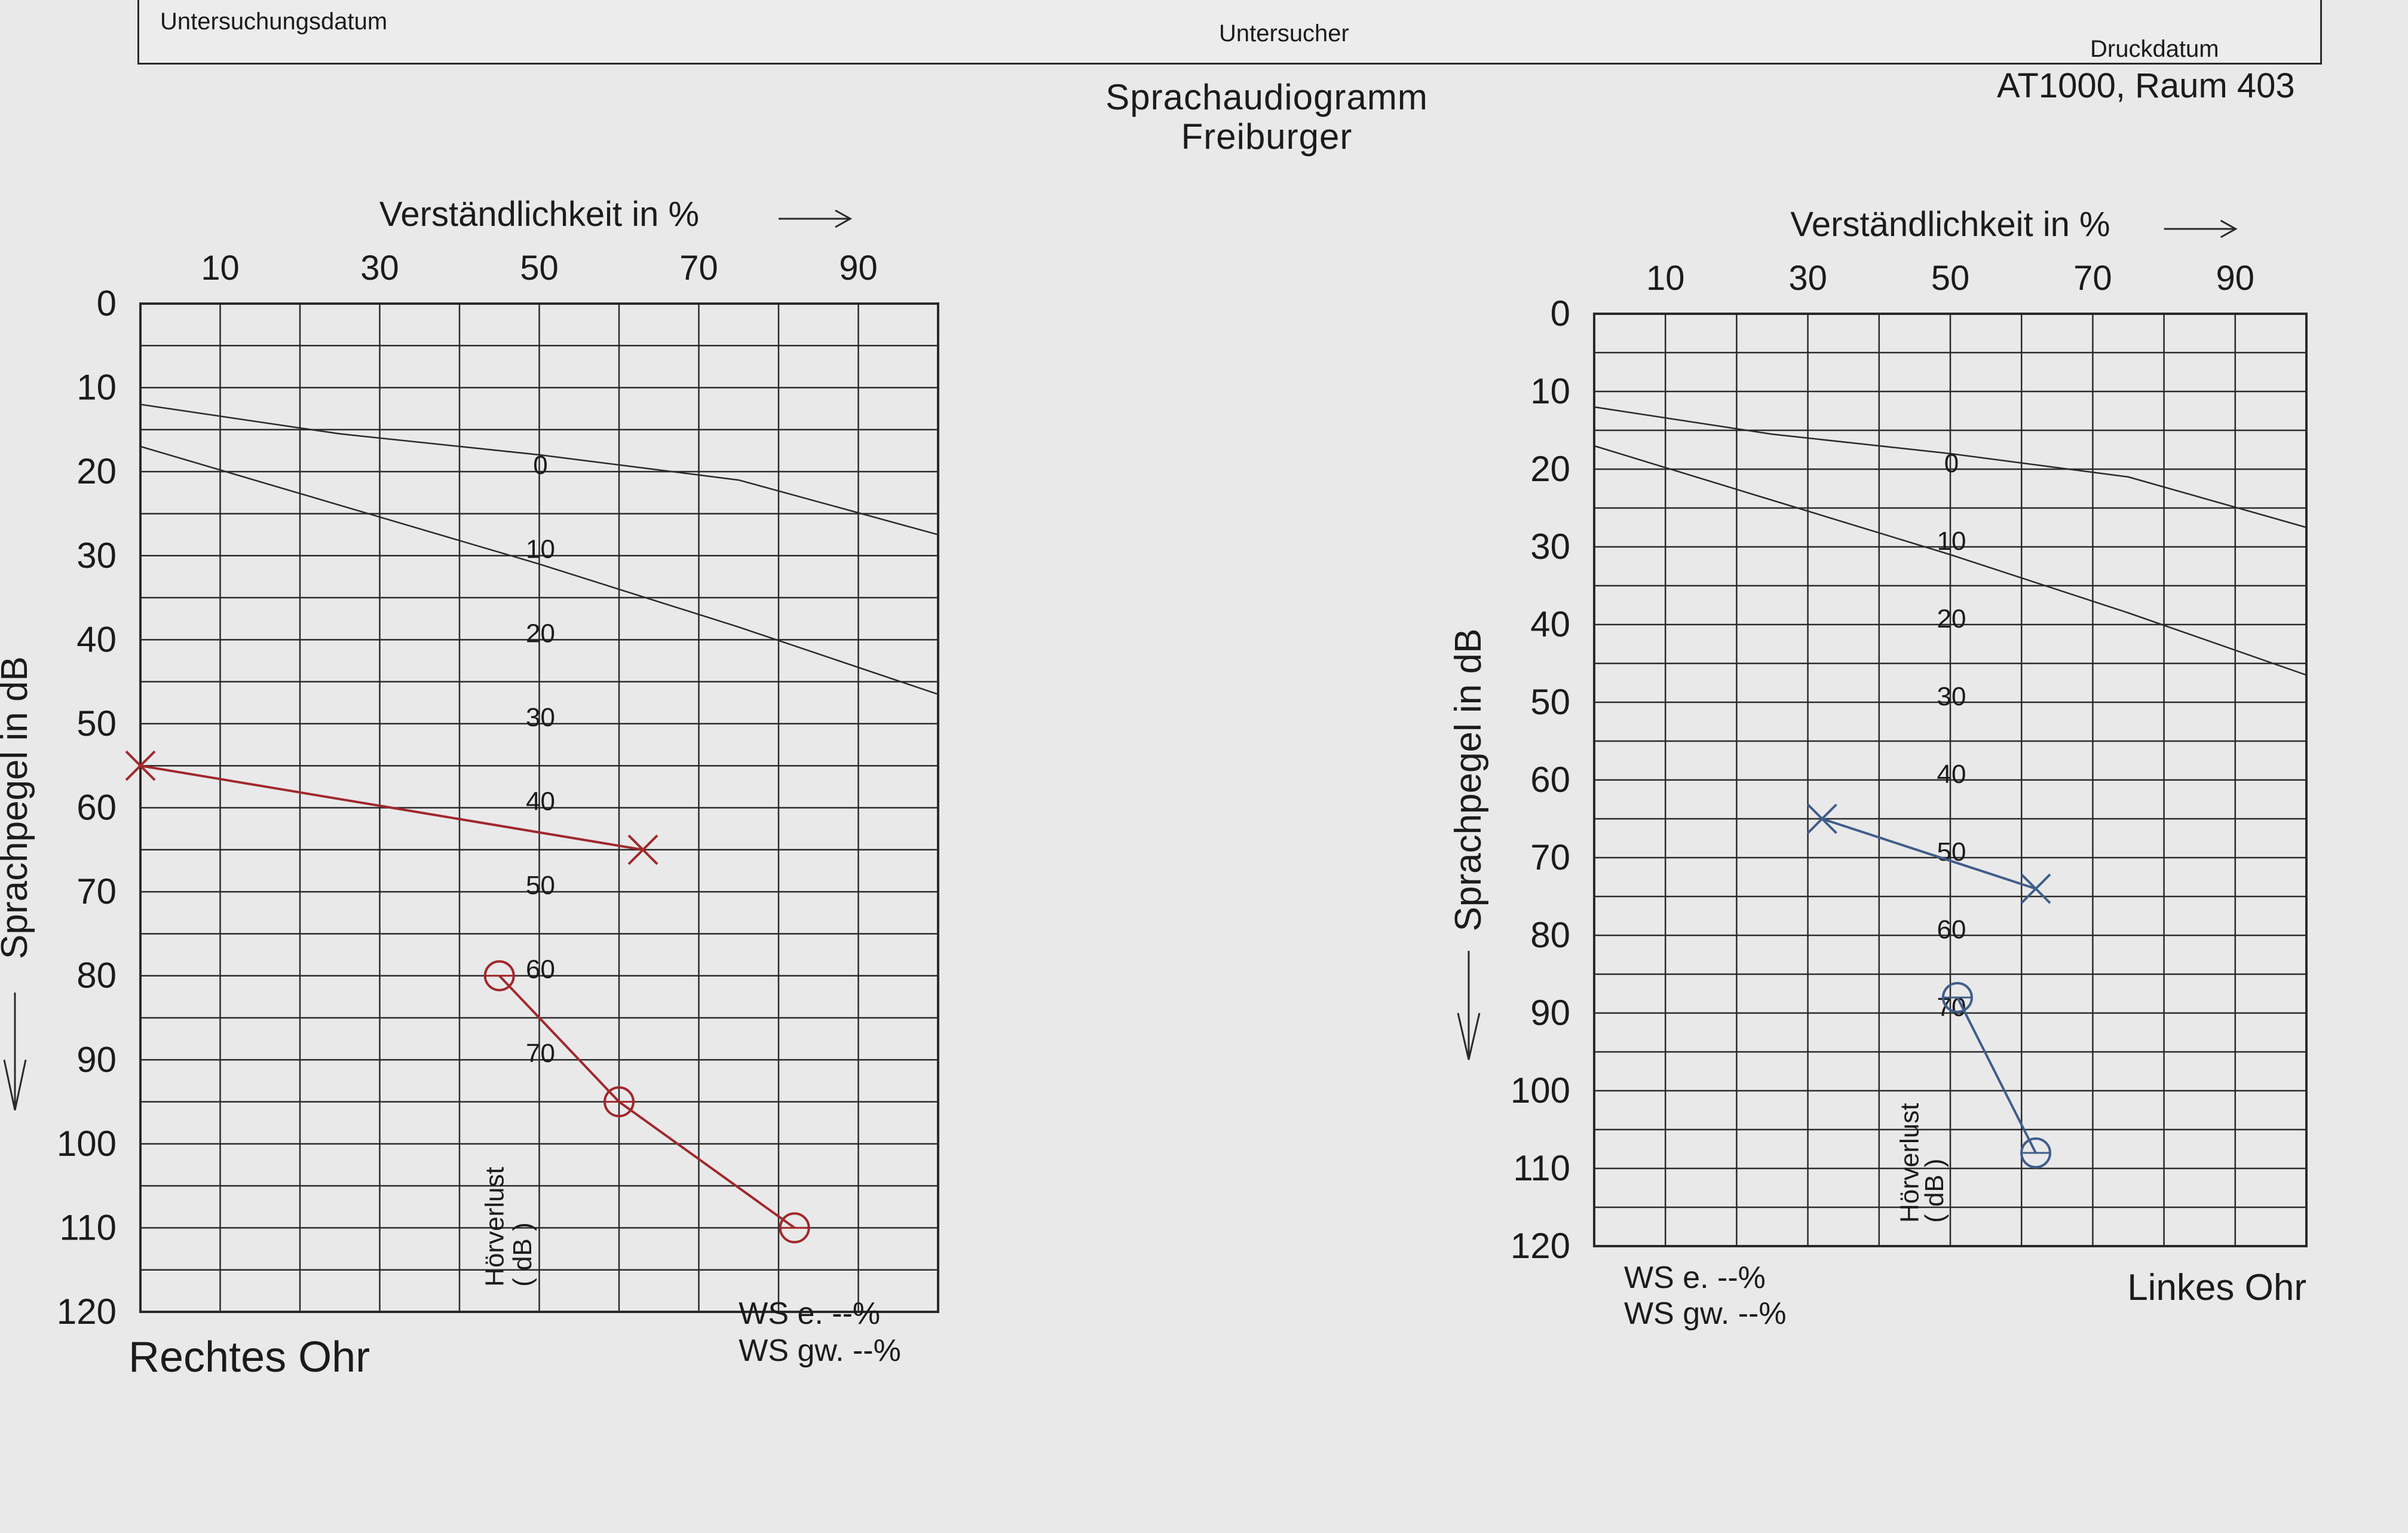  I want to click on ear-label: Linkes Ohr, so click(2216, 1287).